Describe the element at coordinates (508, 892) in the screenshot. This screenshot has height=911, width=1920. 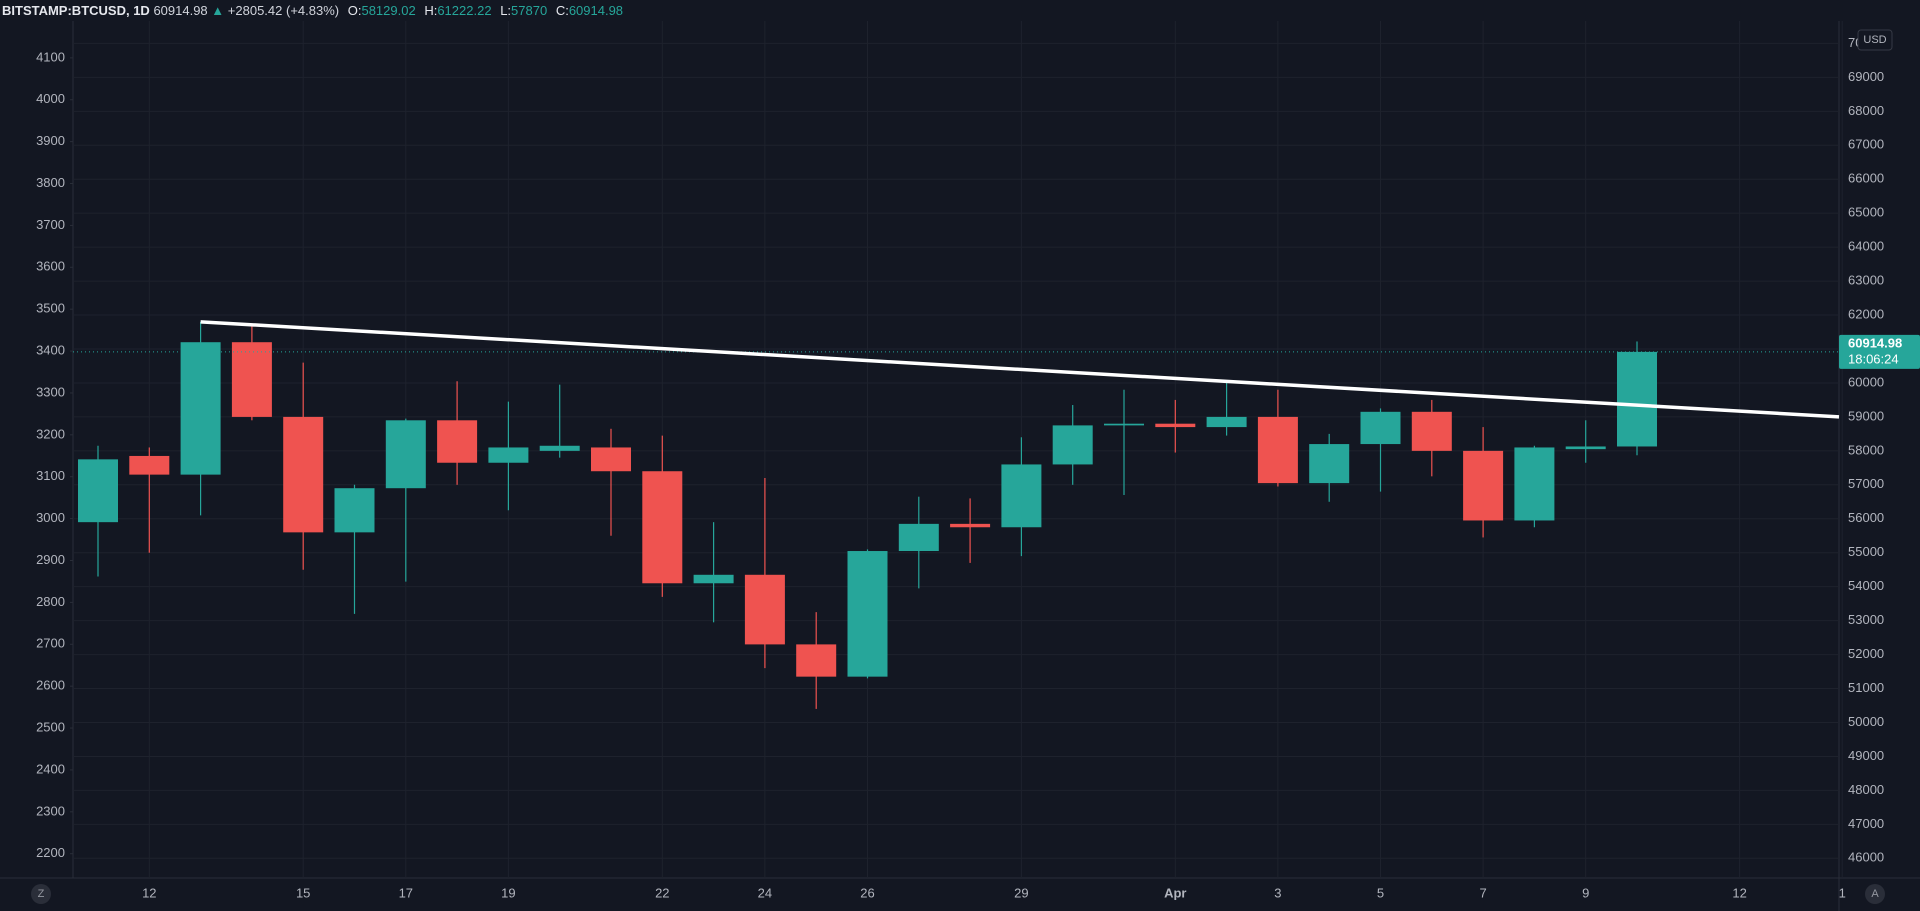
I see `x-tick-label: 19` at that location.